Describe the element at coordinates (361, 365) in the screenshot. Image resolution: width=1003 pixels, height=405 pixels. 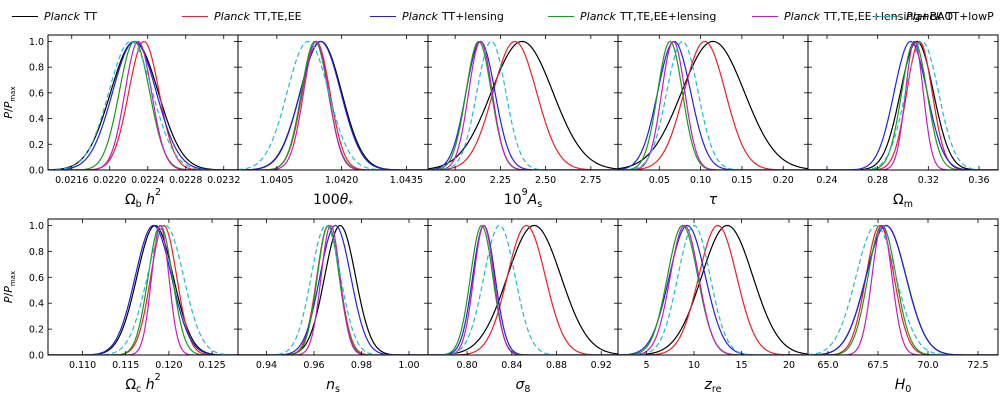
I see `x-tick-label: 0.98` at that location.